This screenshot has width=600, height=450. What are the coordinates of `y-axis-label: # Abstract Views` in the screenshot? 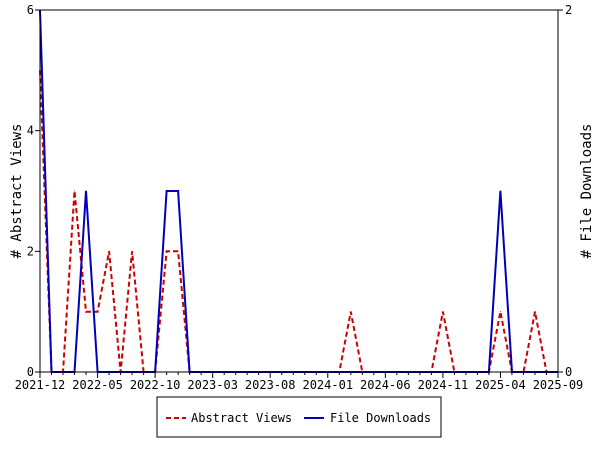 It's located at (17, 191).